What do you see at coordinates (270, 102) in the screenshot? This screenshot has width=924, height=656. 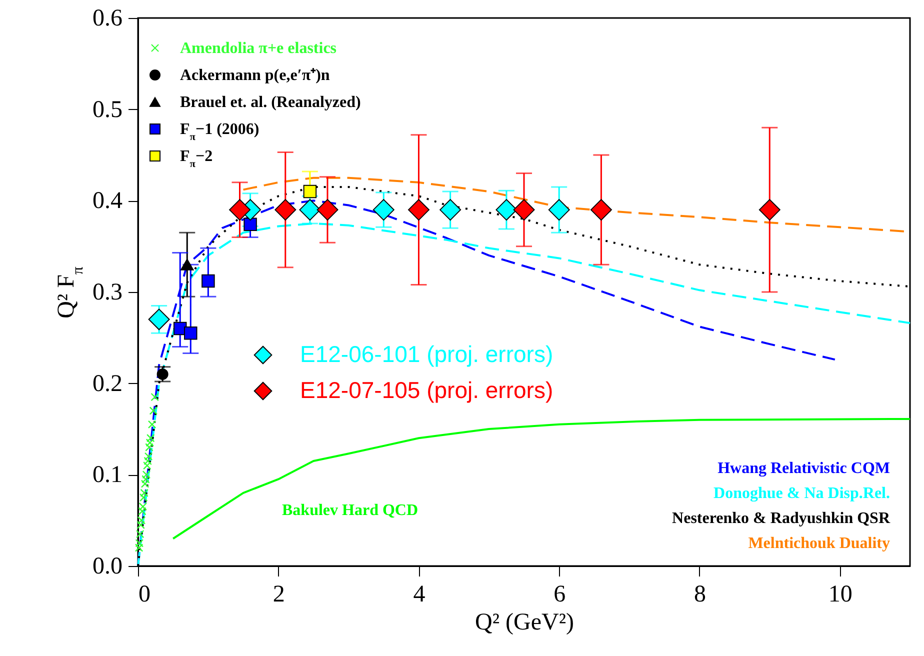 I see `legend-label: Brauel et. al. (Reanalyzed)` at bounding box center [270, 102].